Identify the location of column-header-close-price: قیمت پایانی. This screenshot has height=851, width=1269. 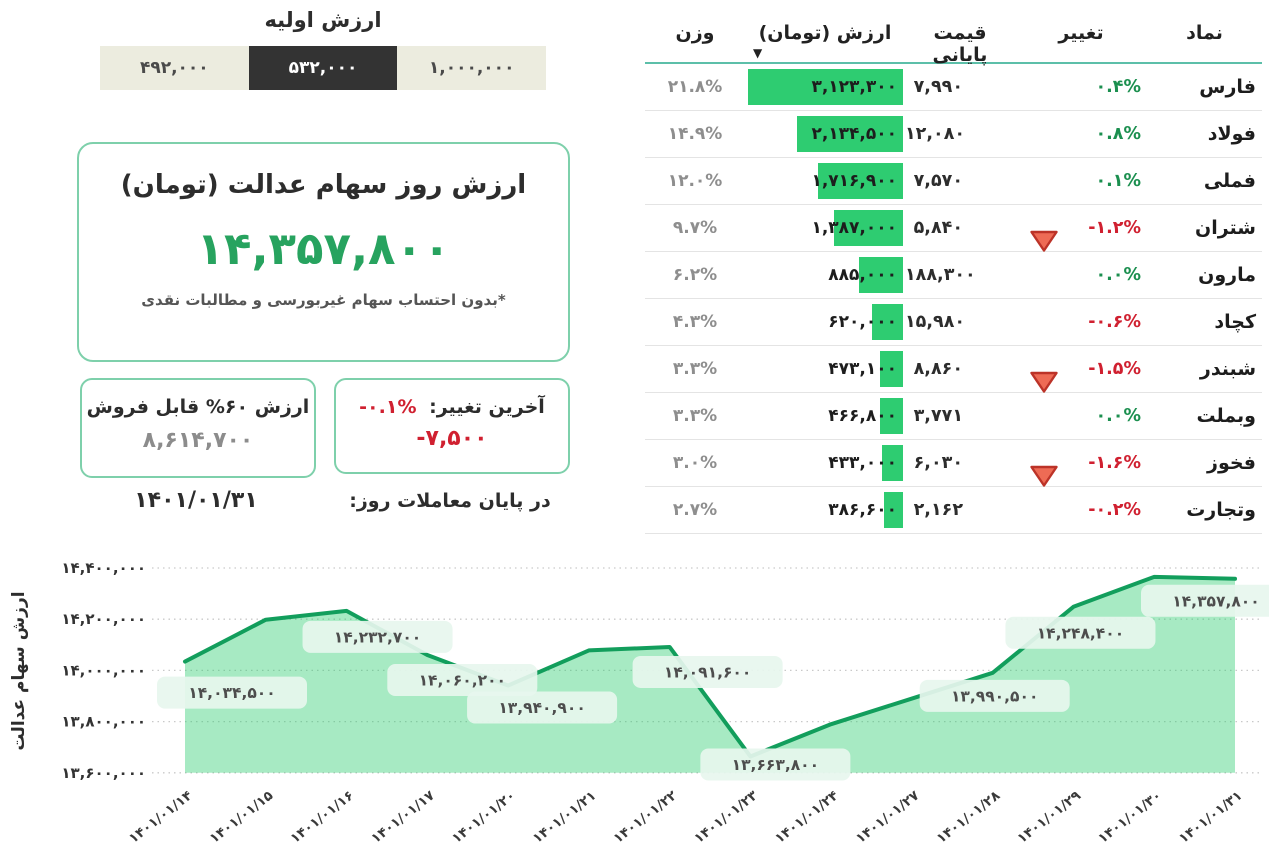
(960, 44).